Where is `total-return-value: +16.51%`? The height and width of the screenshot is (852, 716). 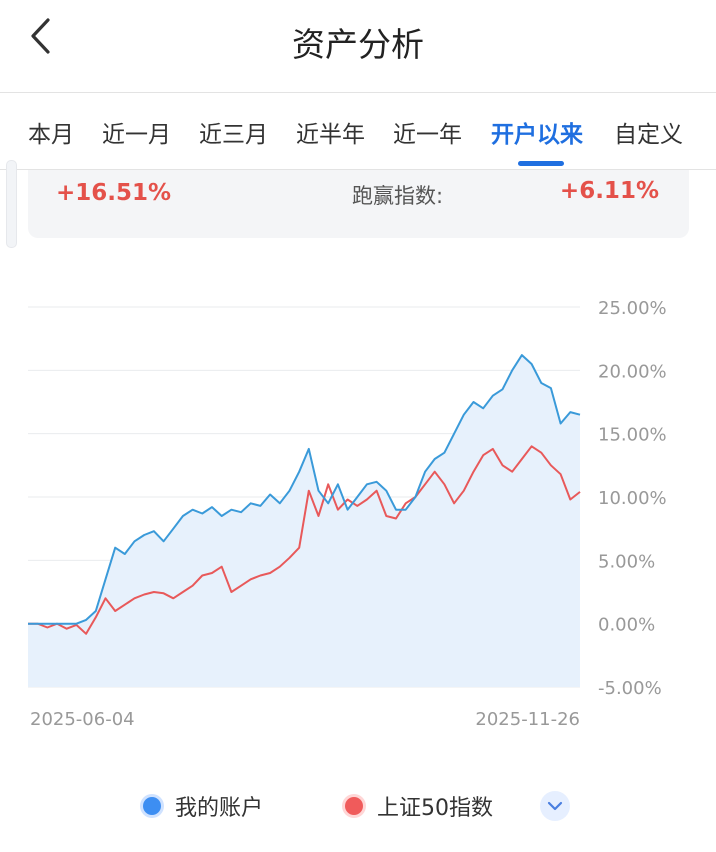 total-return-value: +16.51% is located at coordinates (114, 193).